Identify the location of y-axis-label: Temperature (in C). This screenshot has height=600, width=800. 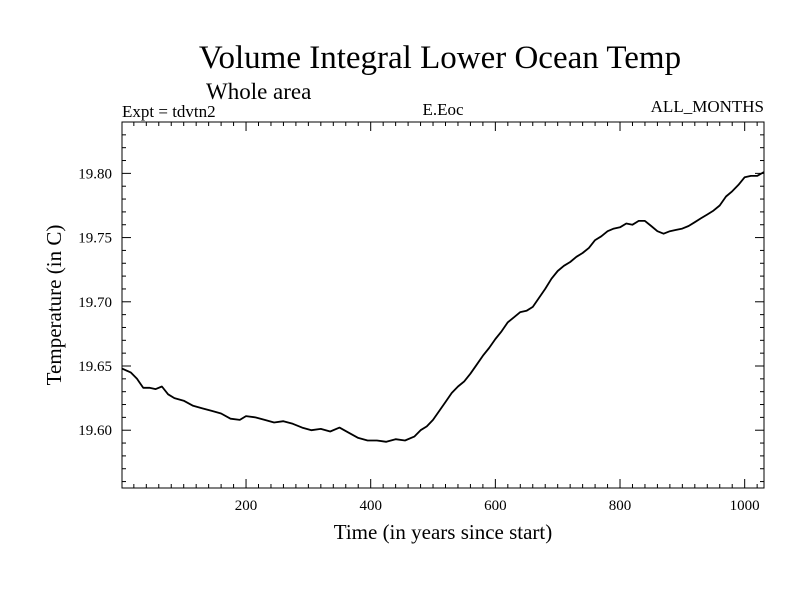
(54, 305).